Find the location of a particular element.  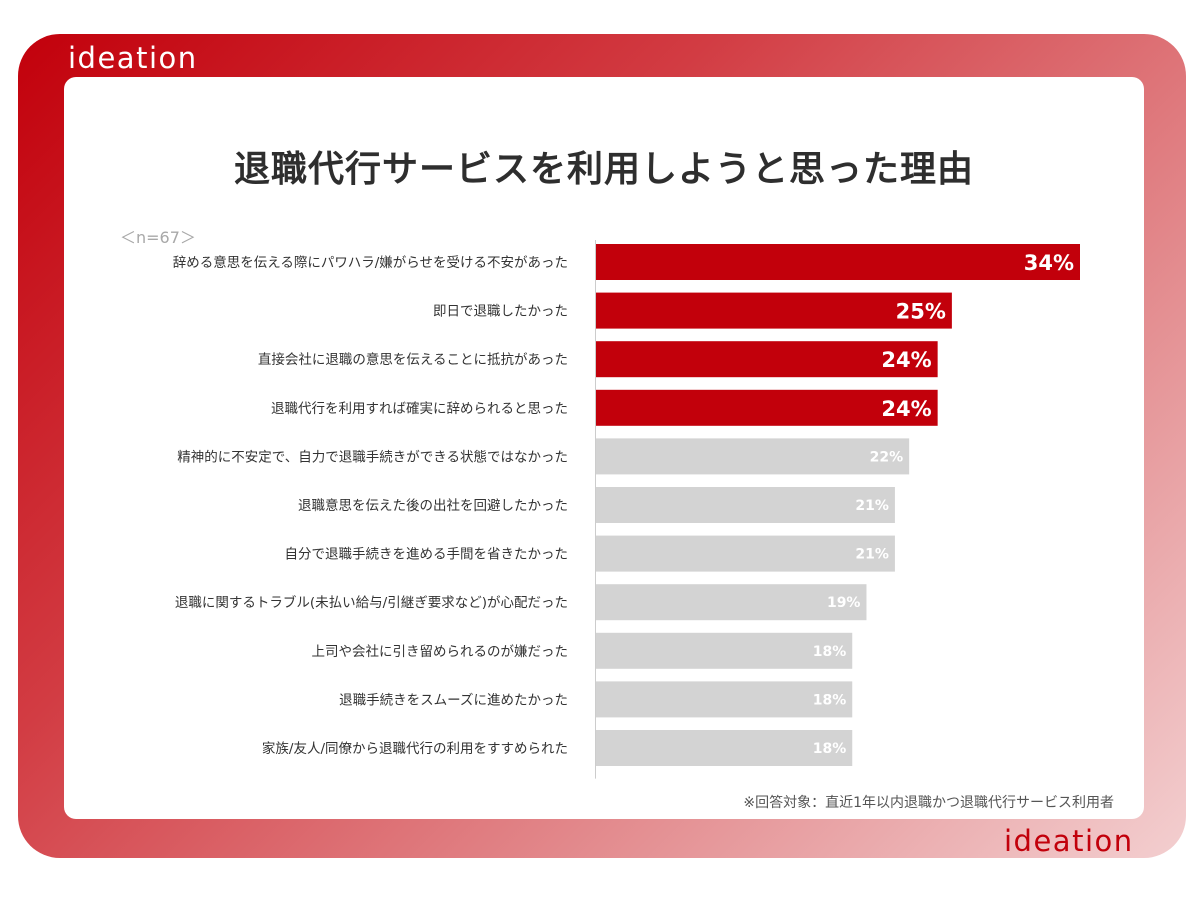

value-label-7: 21% is located at coordinates (872, 555).